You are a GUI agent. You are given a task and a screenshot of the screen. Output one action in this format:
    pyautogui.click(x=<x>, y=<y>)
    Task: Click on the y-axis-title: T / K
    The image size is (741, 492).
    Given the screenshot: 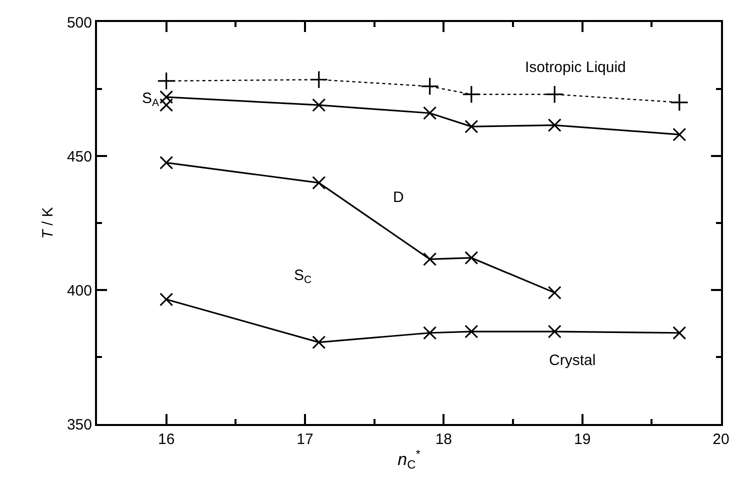 What is the action you would take?
    pyautogui.click(x=48, y=223)
    